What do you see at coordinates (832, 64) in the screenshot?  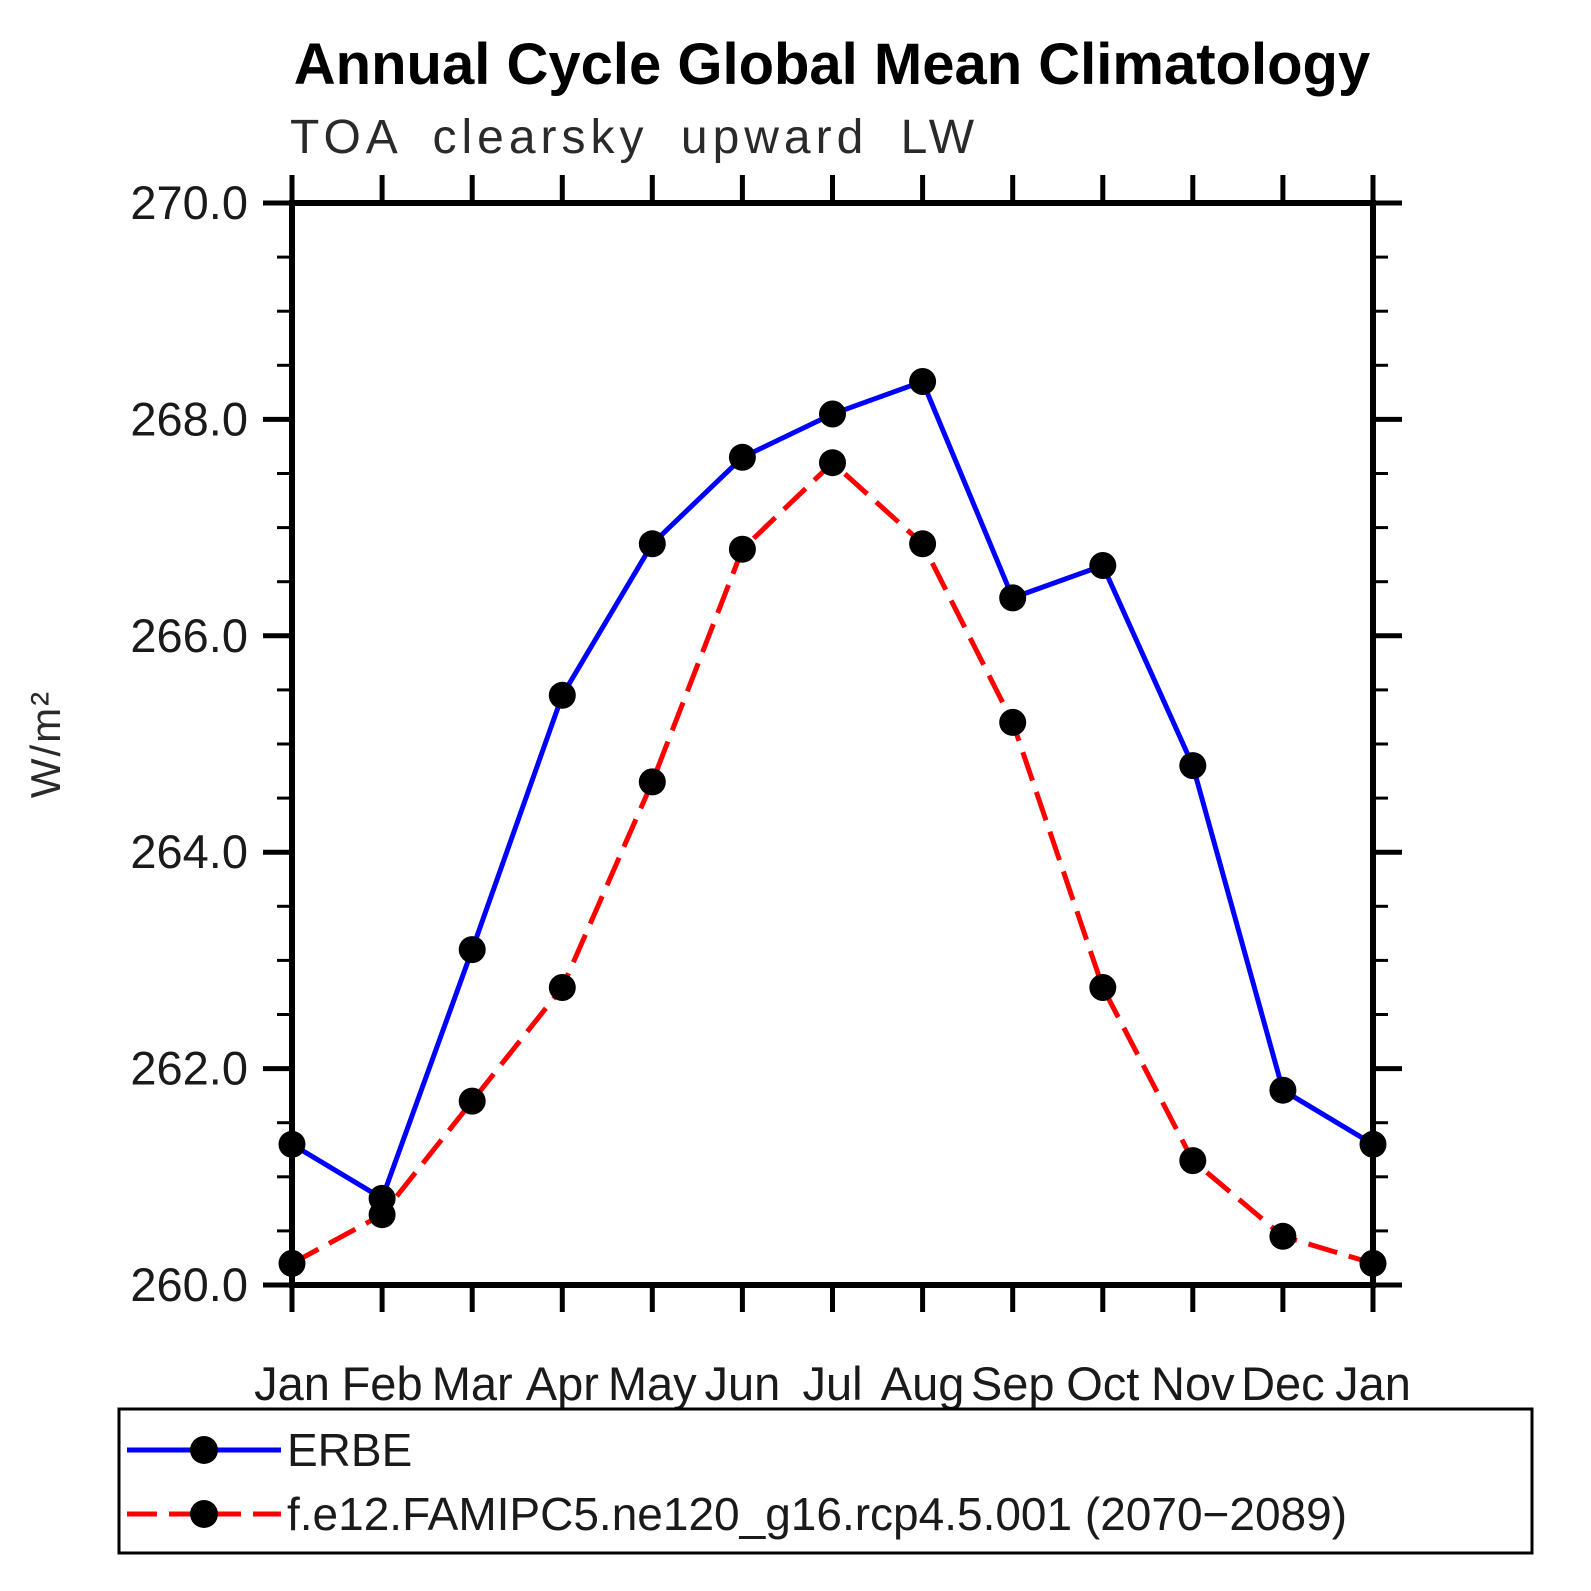 I see `chart-title: Annual Cycle Global Mean Climatology` at bounding box center [832, 64].